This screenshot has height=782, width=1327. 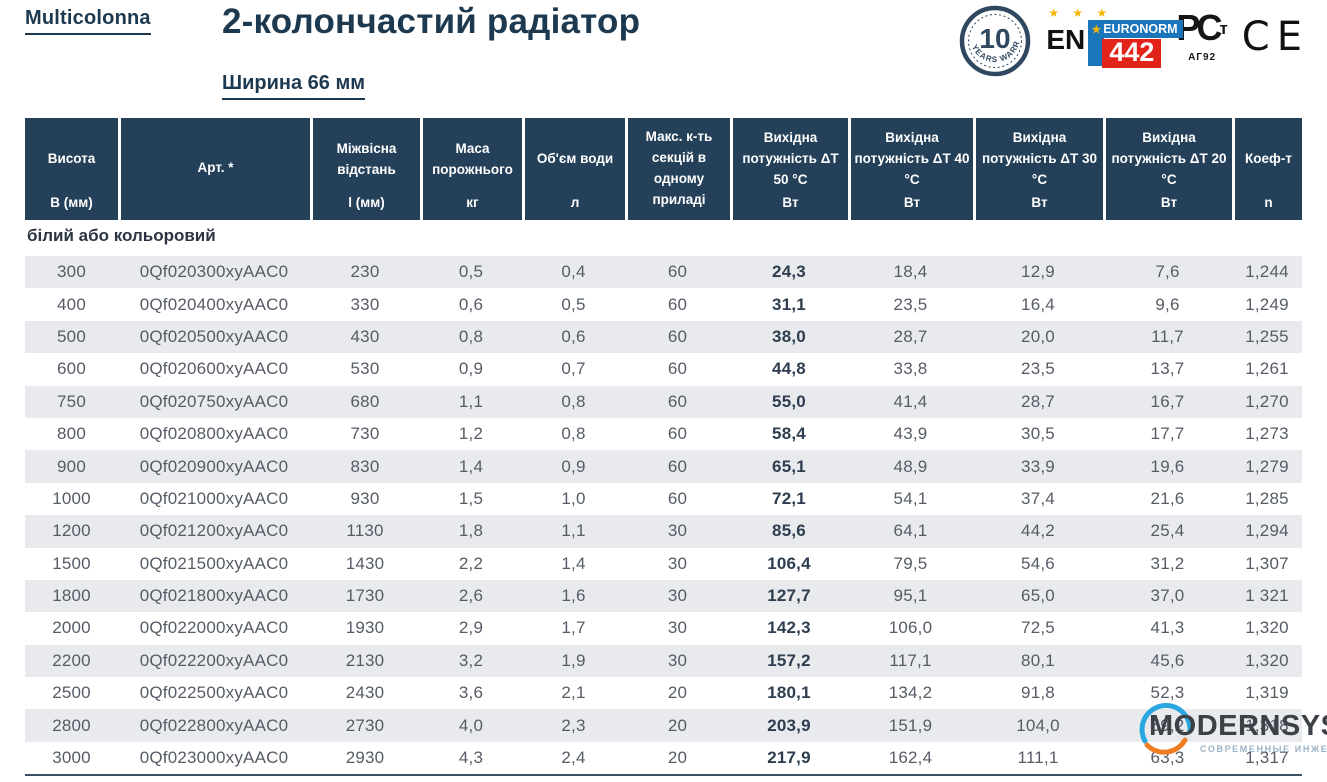 What do you see at coordinates (1038, 498) in the screenshot?
I see `cell: 37,4` at bounding box center [1038, 498].